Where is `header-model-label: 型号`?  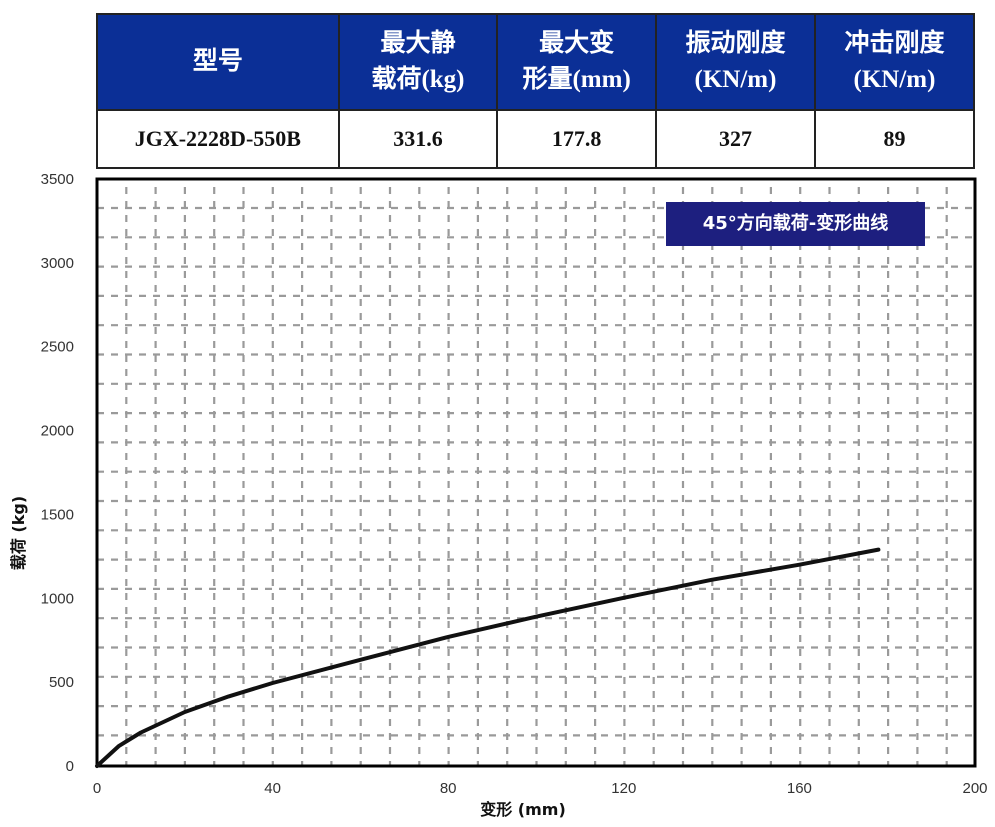 header-model-label: 型号 is located at coordinates (217, 61).